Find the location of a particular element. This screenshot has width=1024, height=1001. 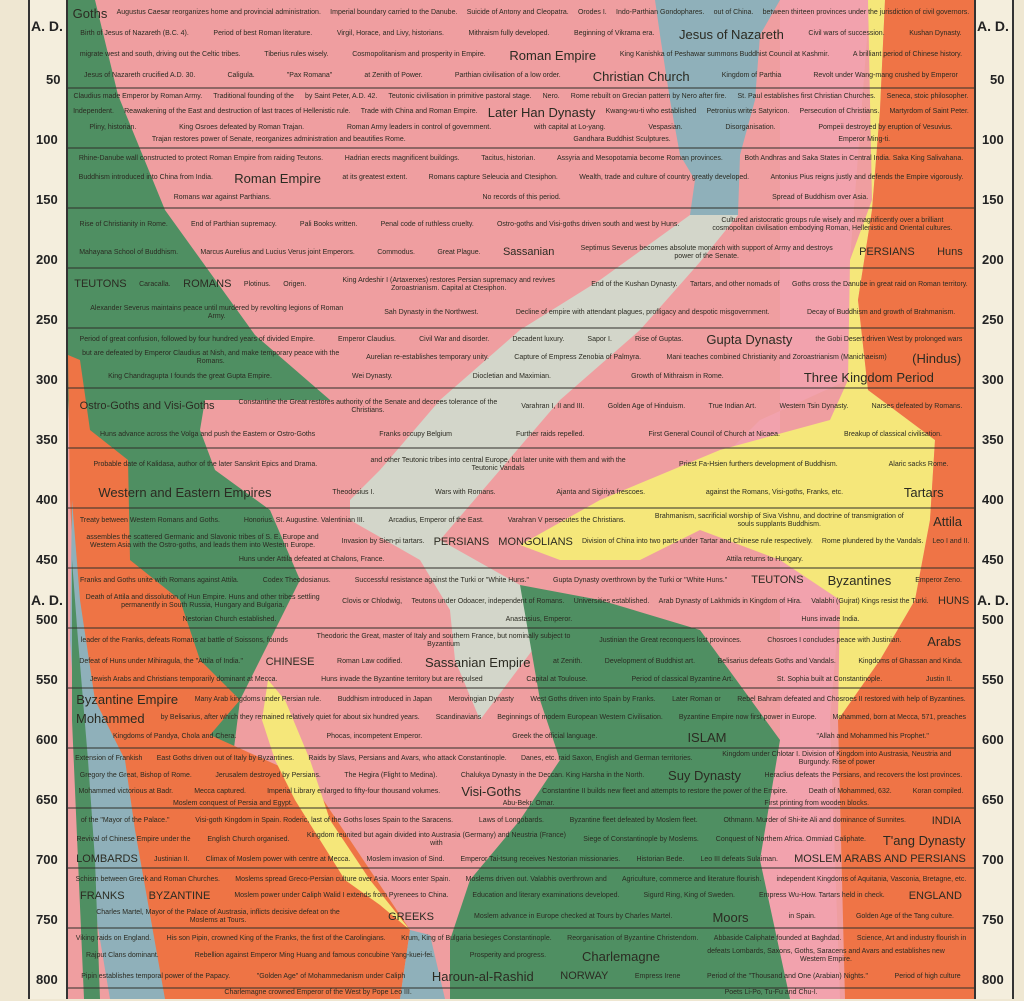

annotation-sah-dynasty: Sah Dynasty in the Northwest. is located at coordinates (431, 312).